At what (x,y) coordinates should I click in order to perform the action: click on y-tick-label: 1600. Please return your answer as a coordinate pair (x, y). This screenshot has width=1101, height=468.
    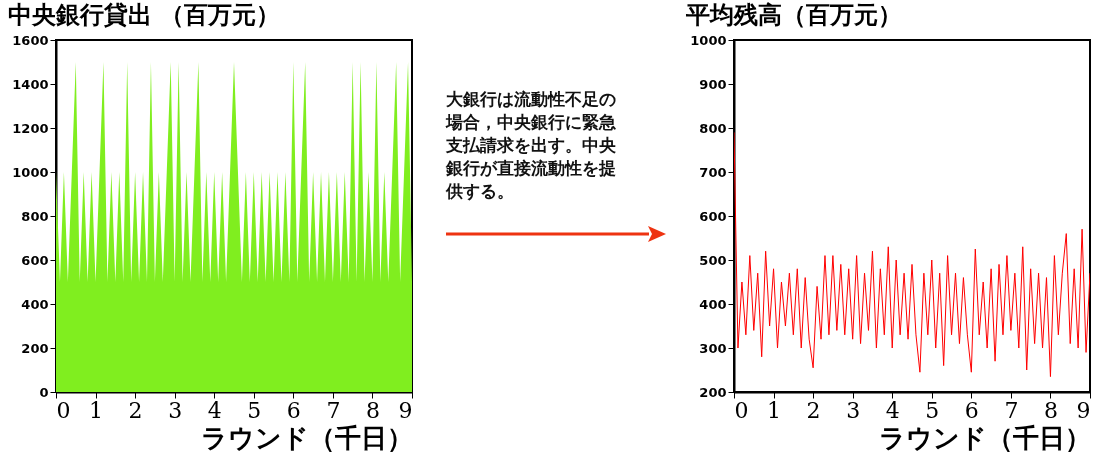
    Looking at the image, I should click on (30, 40).